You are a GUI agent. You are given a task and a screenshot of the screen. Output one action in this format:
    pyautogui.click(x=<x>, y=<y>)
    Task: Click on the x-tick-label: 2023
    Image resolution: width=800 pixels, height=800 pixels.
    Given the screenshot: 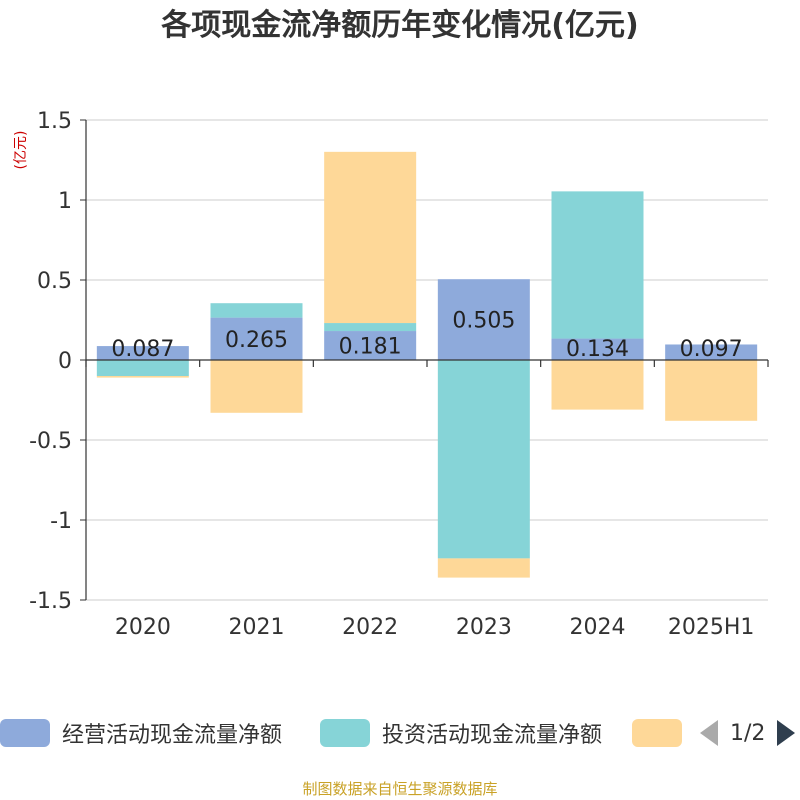 What is the action you would take?
    pyautogui.click(x=484, y=627)
    